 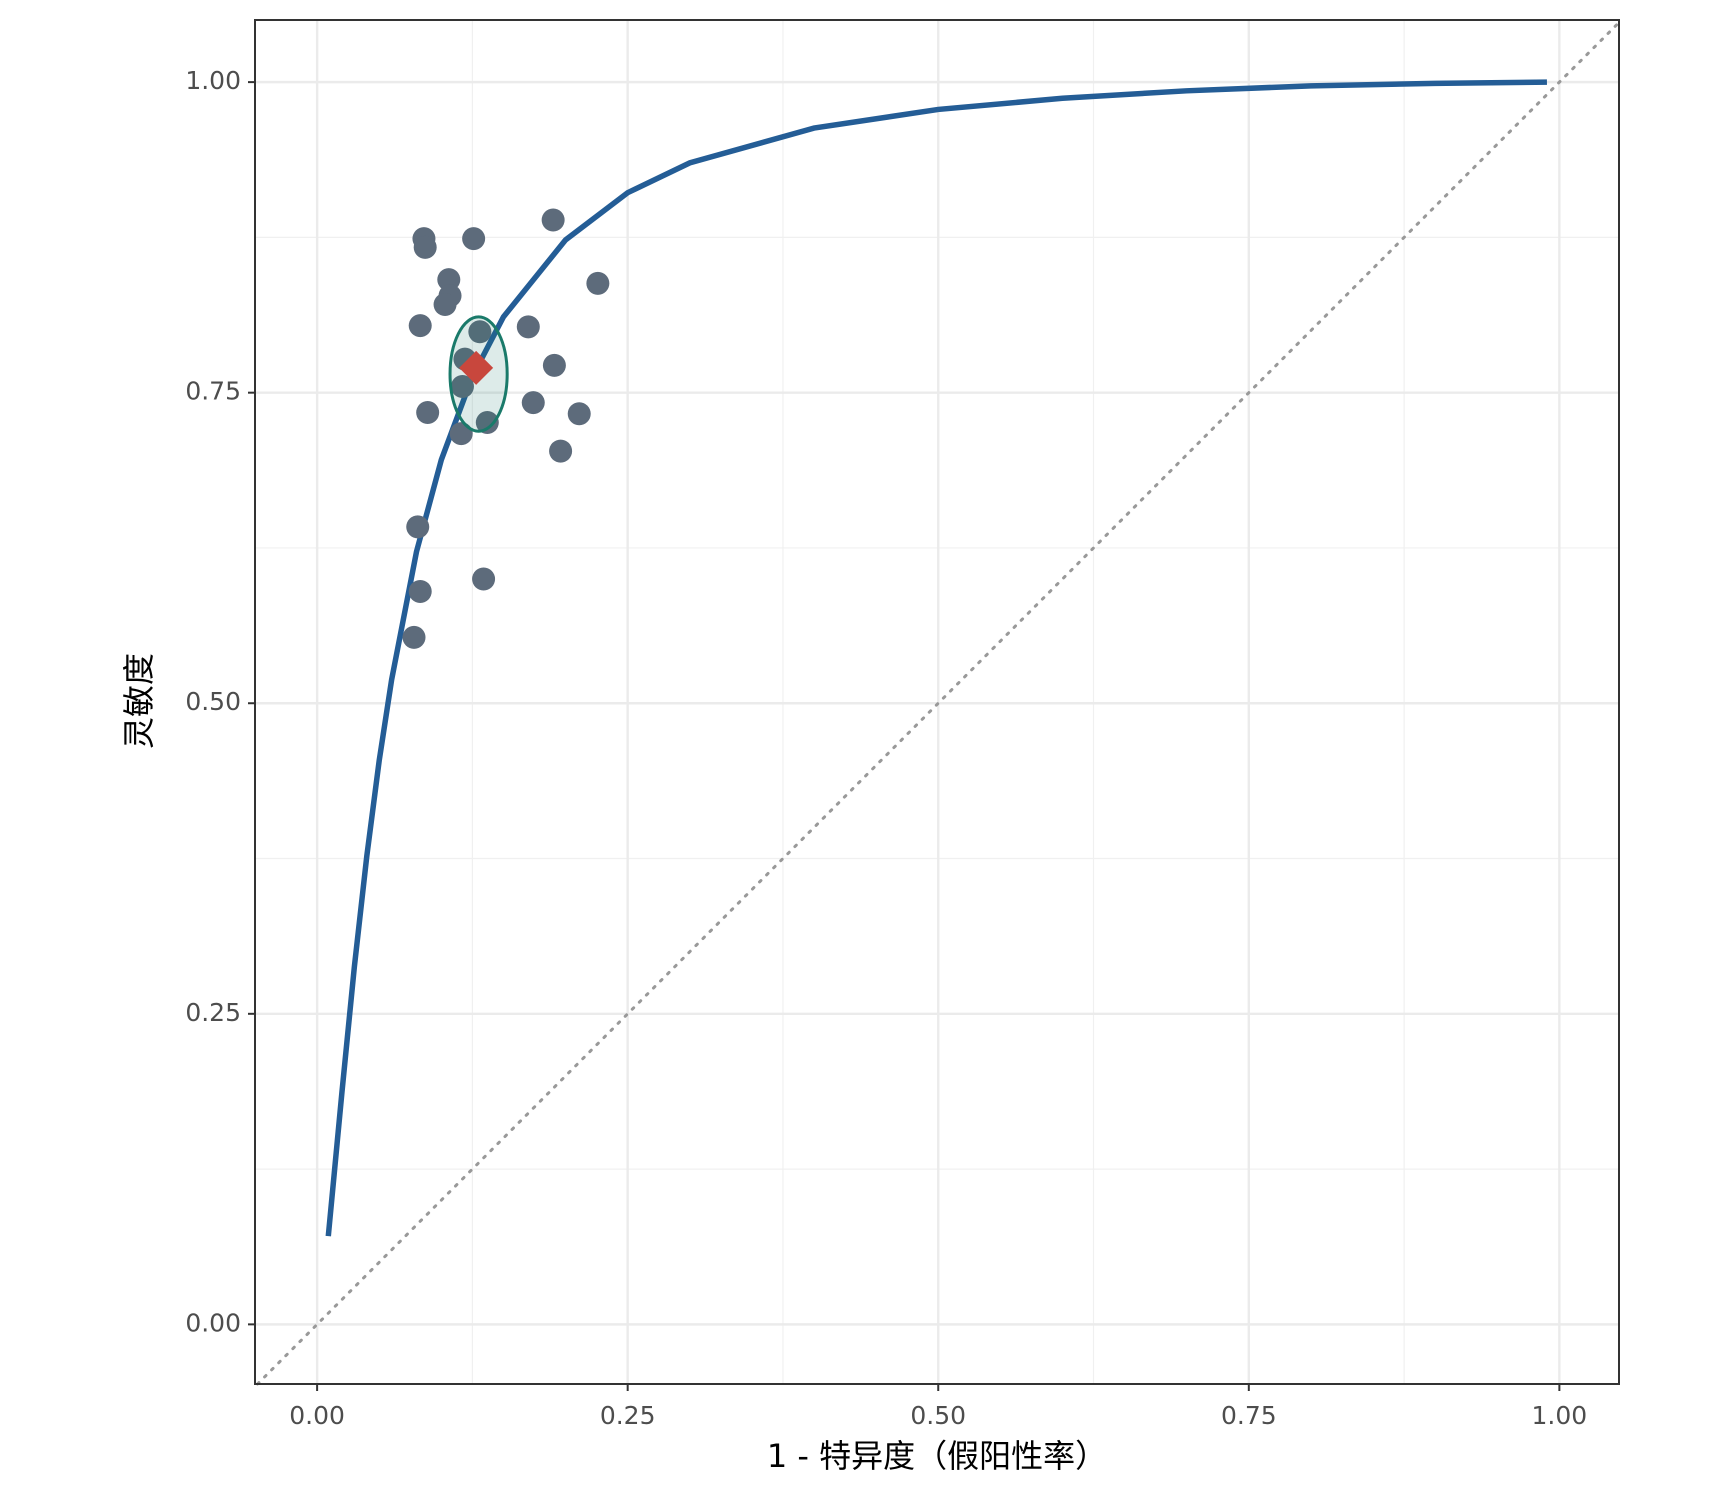 What do you see at coordinates (1560, 1415) in the screenshot?
I see `x-tick-label: 1.00` at bounding box center [1560, 1415].